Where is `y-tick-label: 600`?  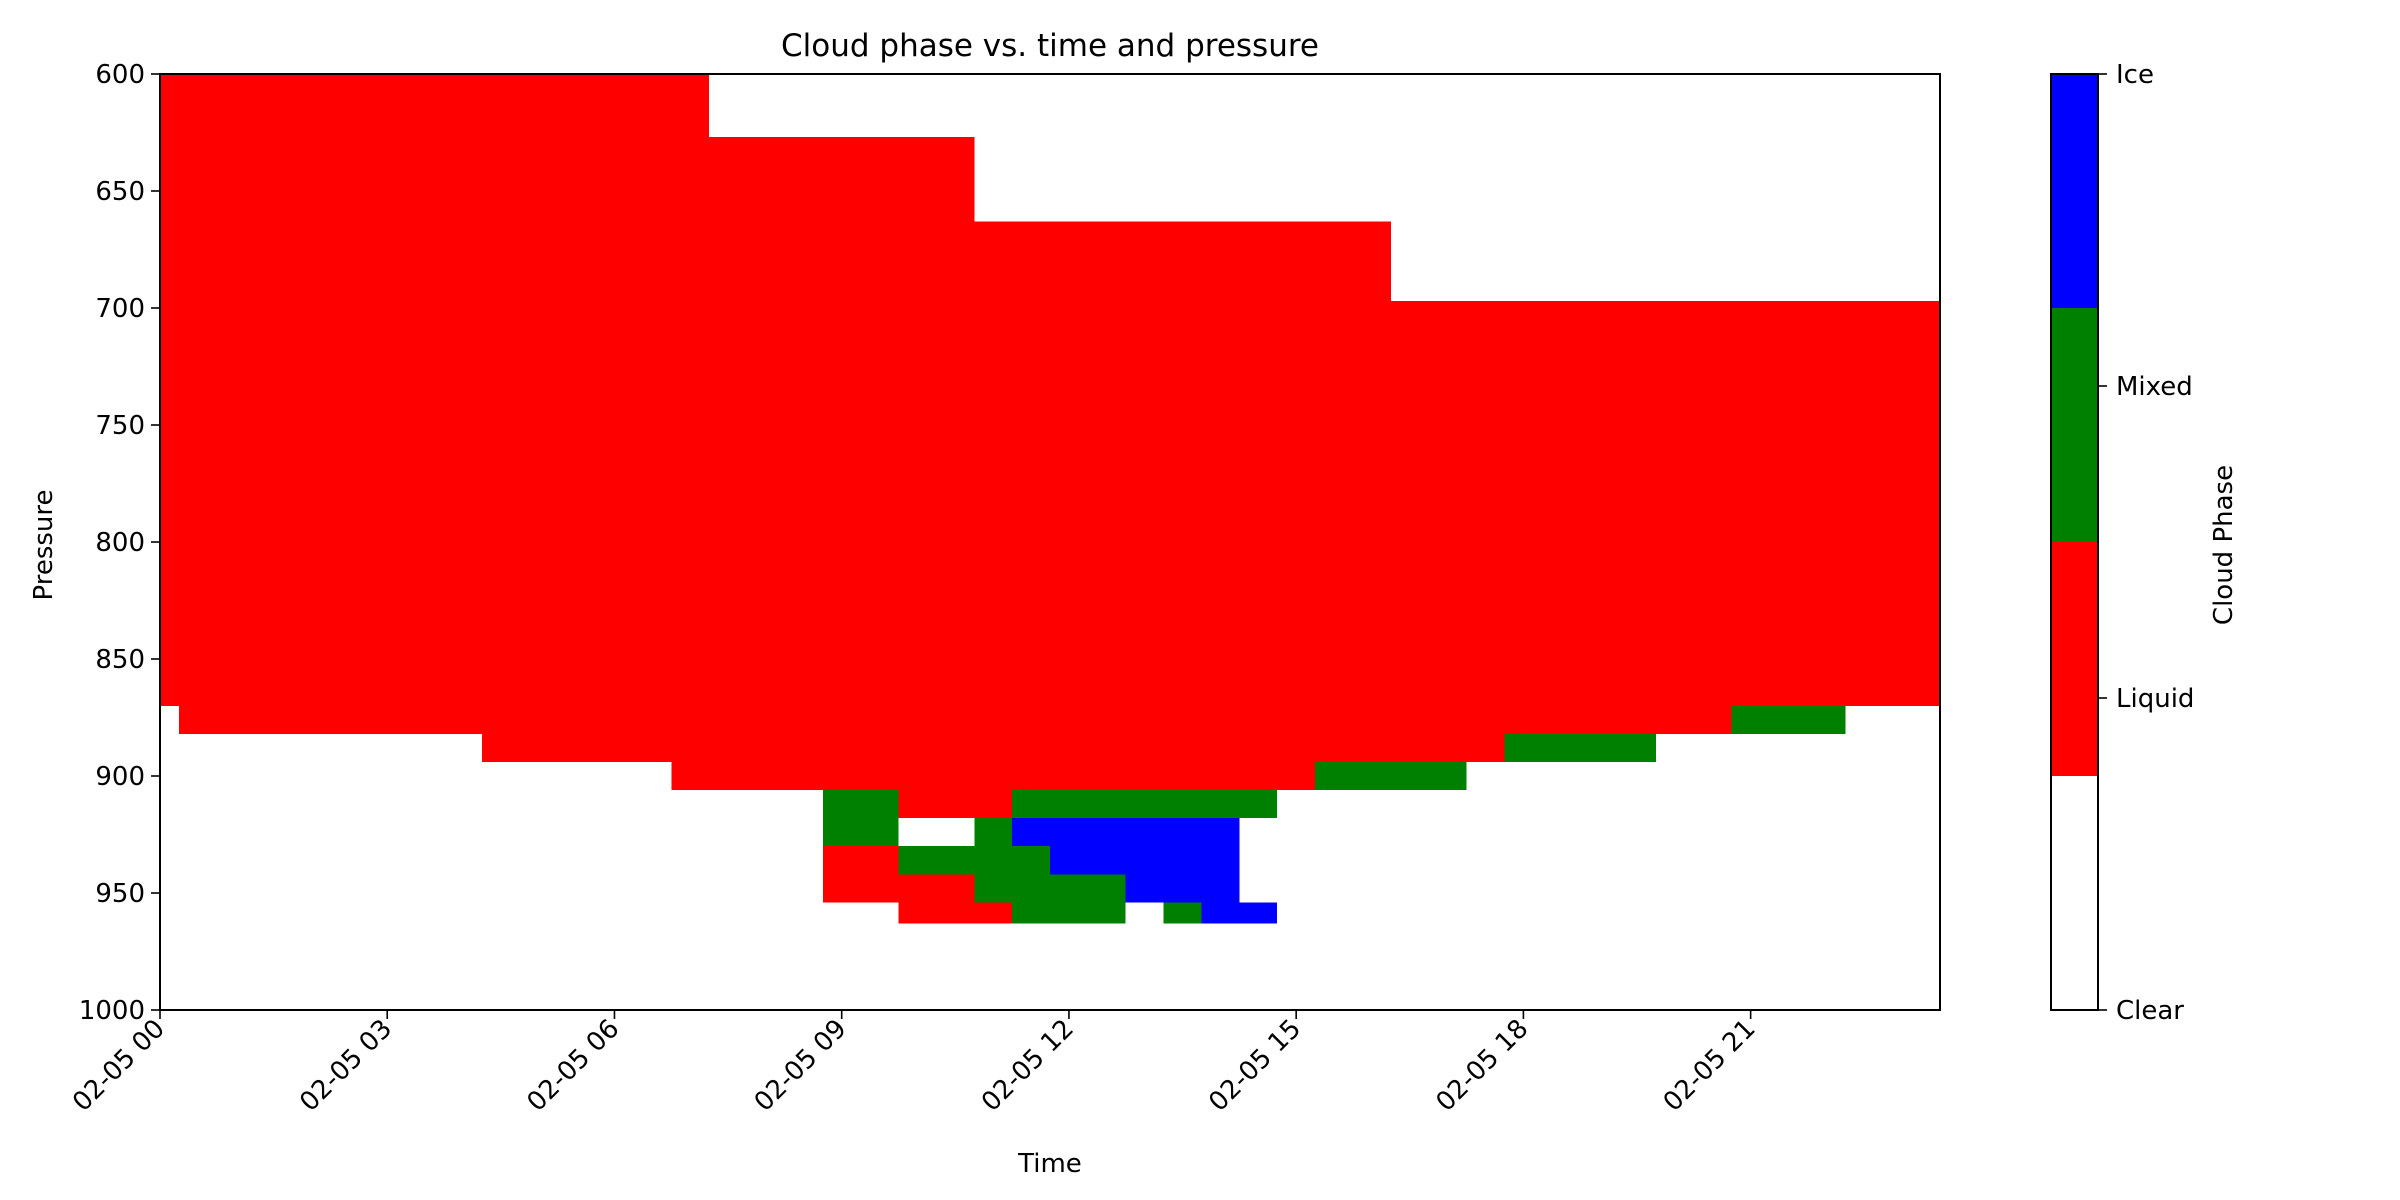
y-tick-label: 600 is located at coordinates (120, 75).